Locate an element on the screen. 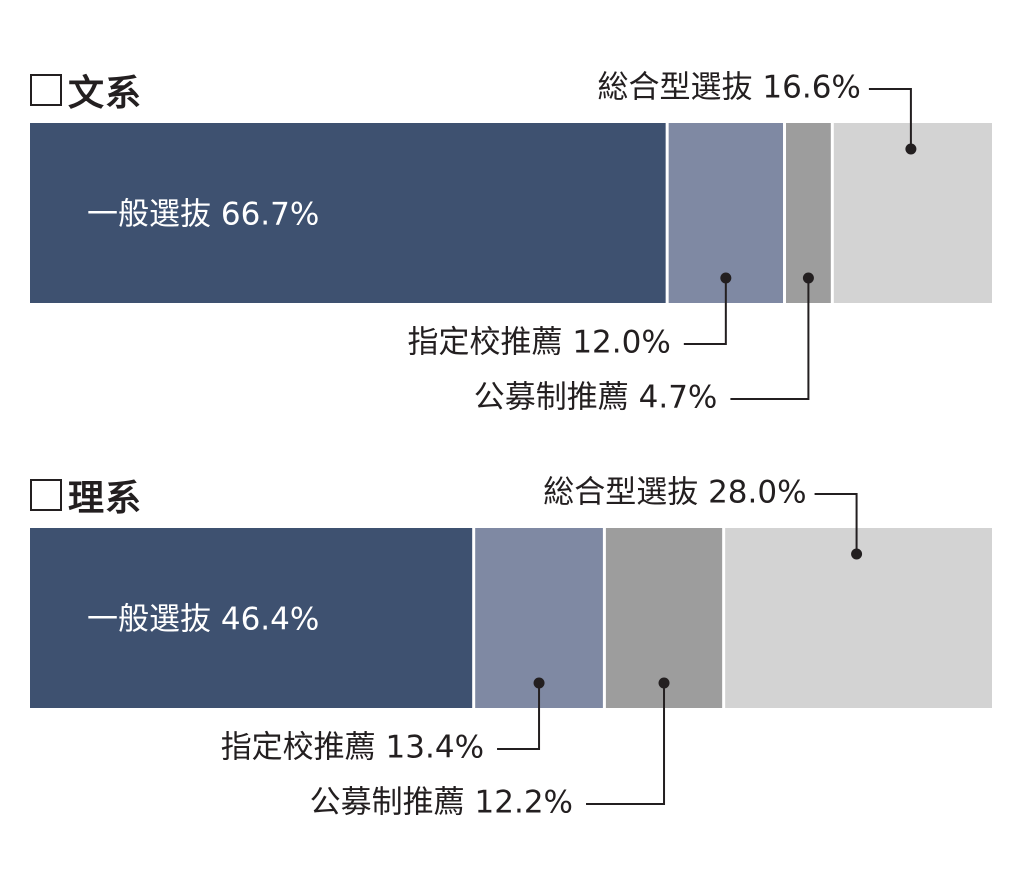 The image size is (1024, 885). chart-title-text: 文系 is located at coordinates (105, 93).